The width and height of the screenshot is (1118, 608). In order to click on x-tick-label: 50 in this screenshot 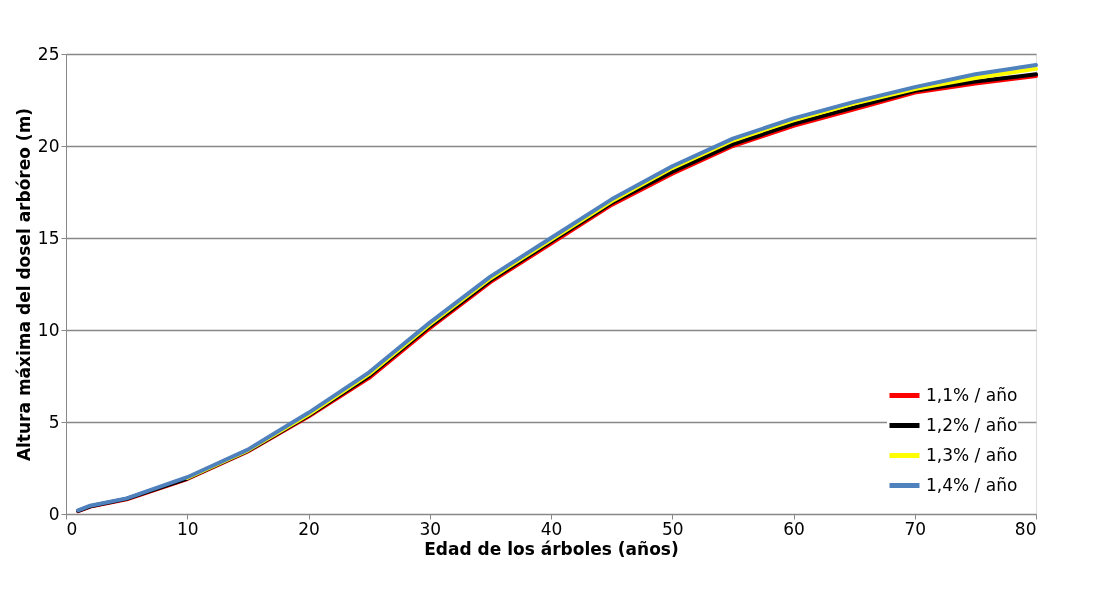, I will do `click(672, 528)`.